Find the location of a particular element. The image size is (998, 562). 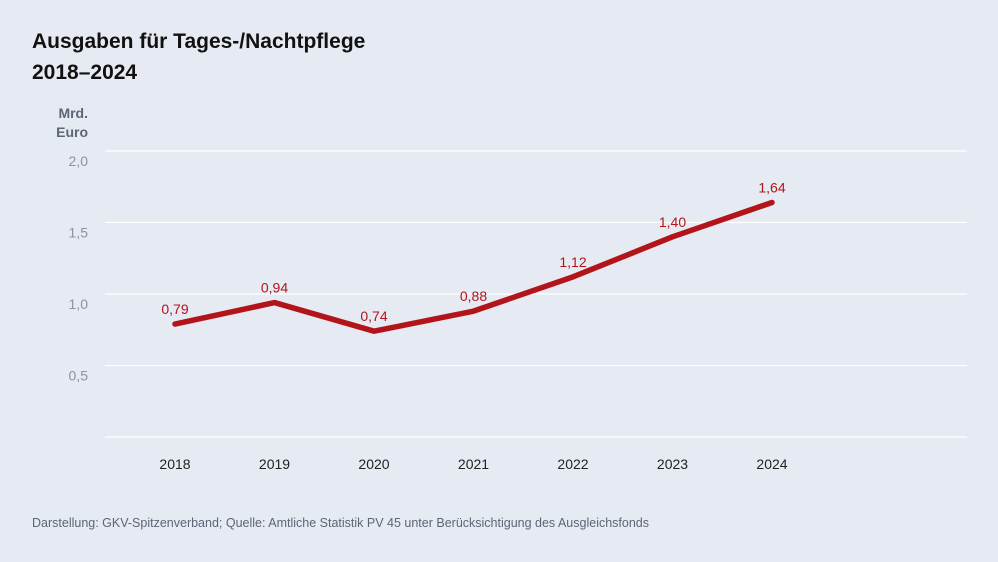

y-tick-label: 2,0 is located at coordinates (79, 161).